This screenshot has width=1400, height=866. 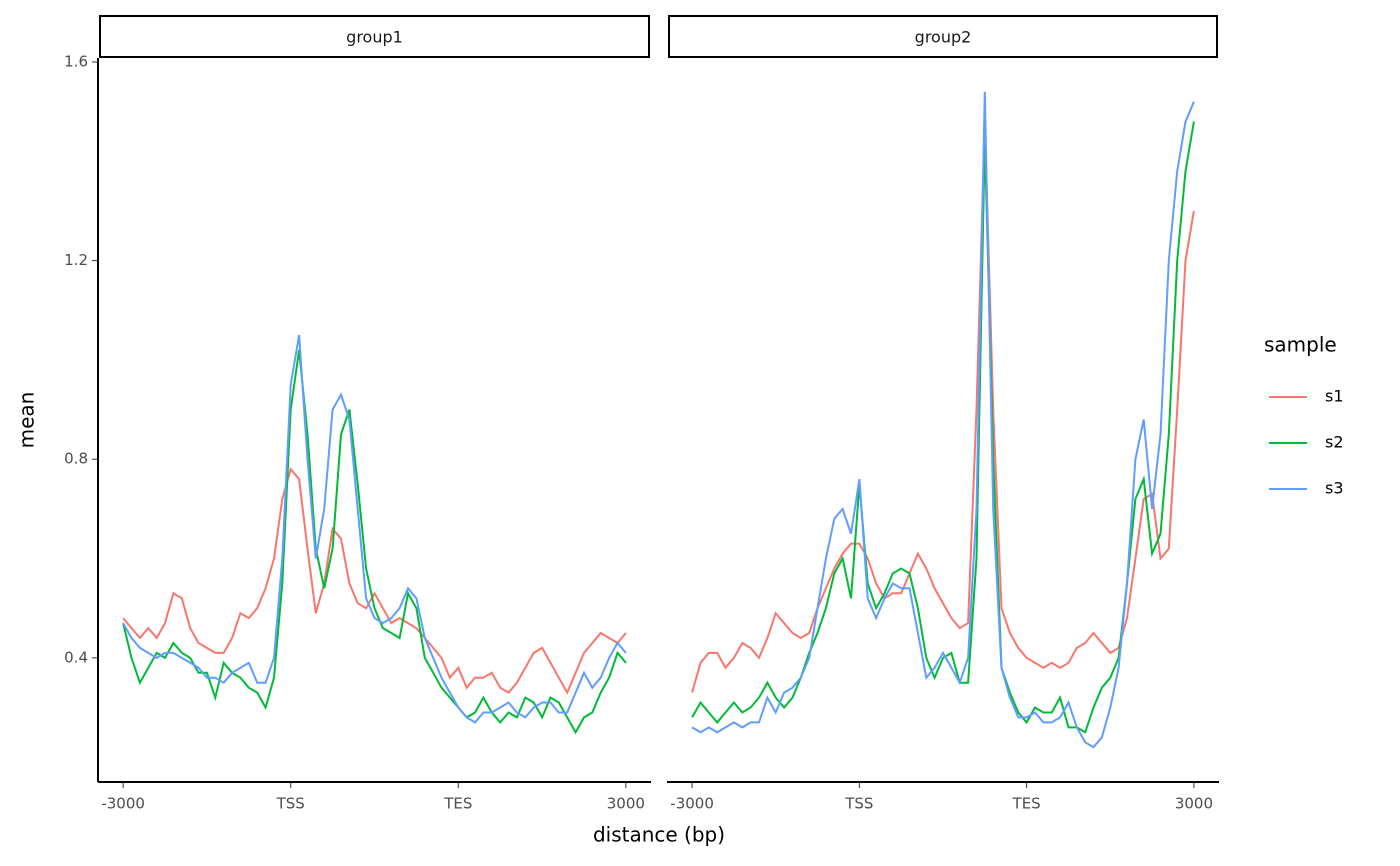 I want to click on x-axis-title: distance (bp), so click(x=659, y=835).